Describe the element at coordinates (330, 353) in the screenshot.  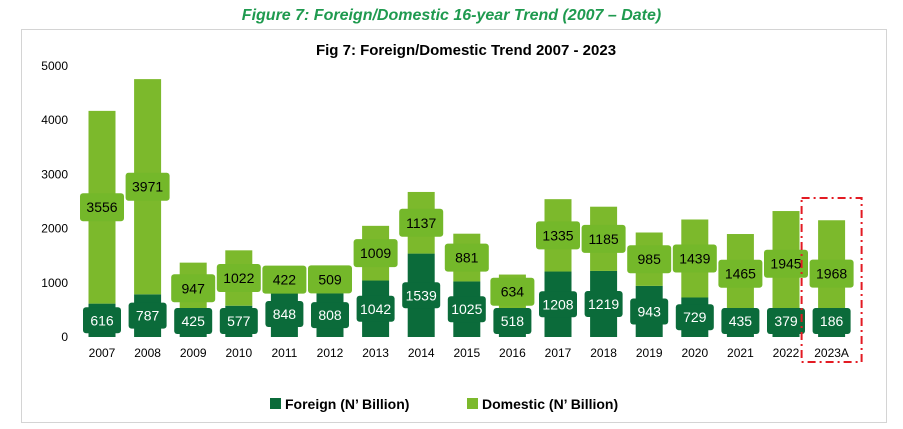
I see `x-tick-label: 2012` at that location.